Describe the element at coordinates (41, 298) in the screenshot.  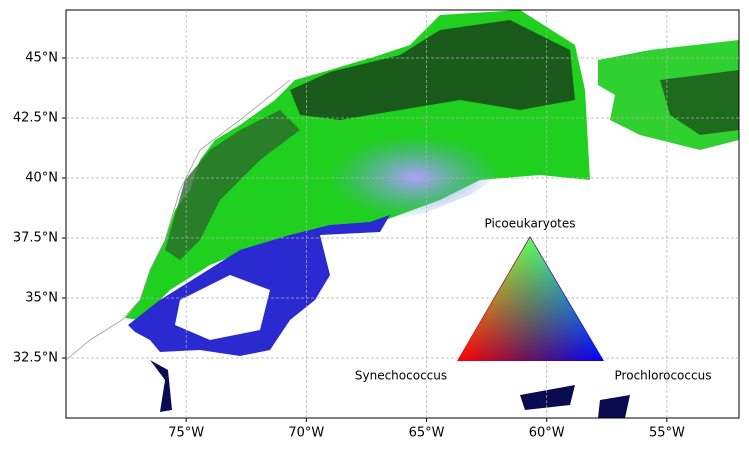
I see `y-tick-label: 35°N` at that location.